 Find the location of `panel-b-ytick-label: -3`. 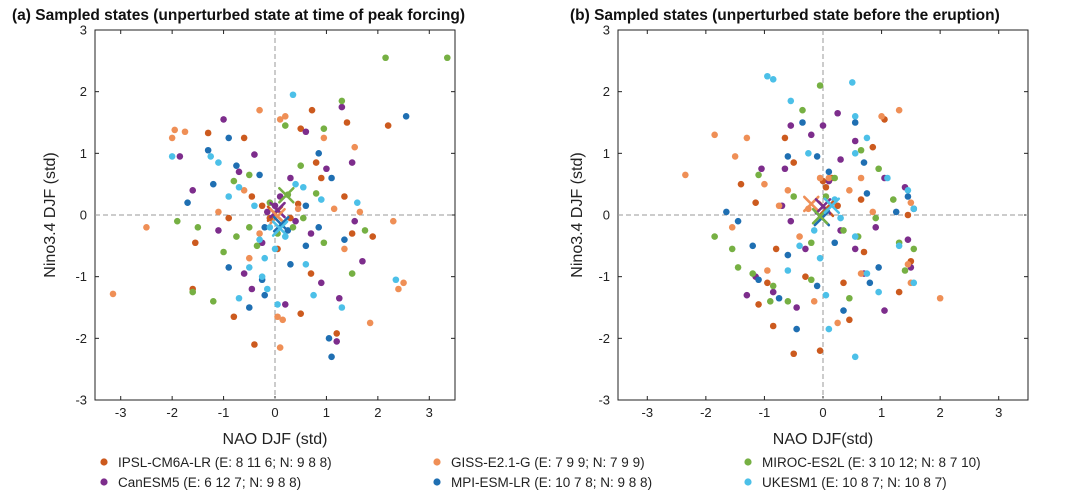

panel-b-ytick-label: -3 is located at coordinates (604, 400).